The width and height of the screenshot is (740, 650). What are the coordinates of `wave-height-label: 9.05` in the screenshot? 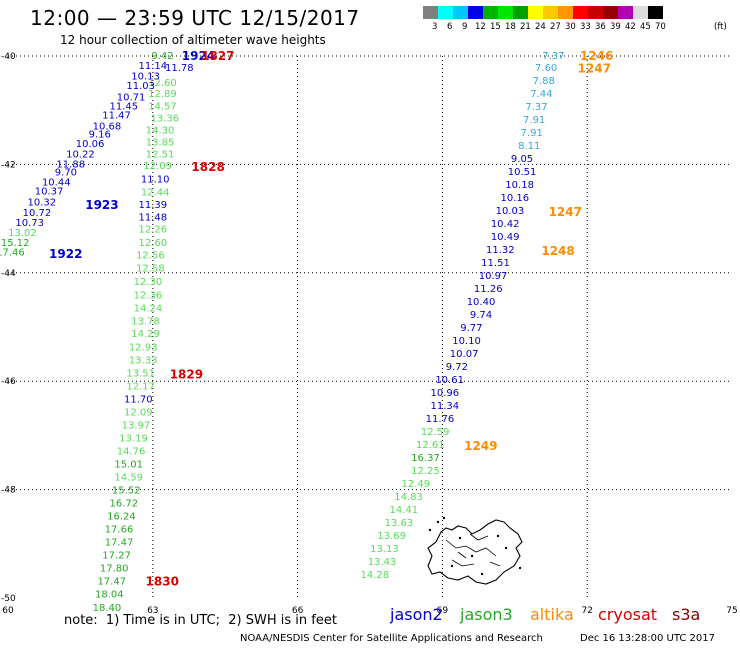 It's located at (522, 159).